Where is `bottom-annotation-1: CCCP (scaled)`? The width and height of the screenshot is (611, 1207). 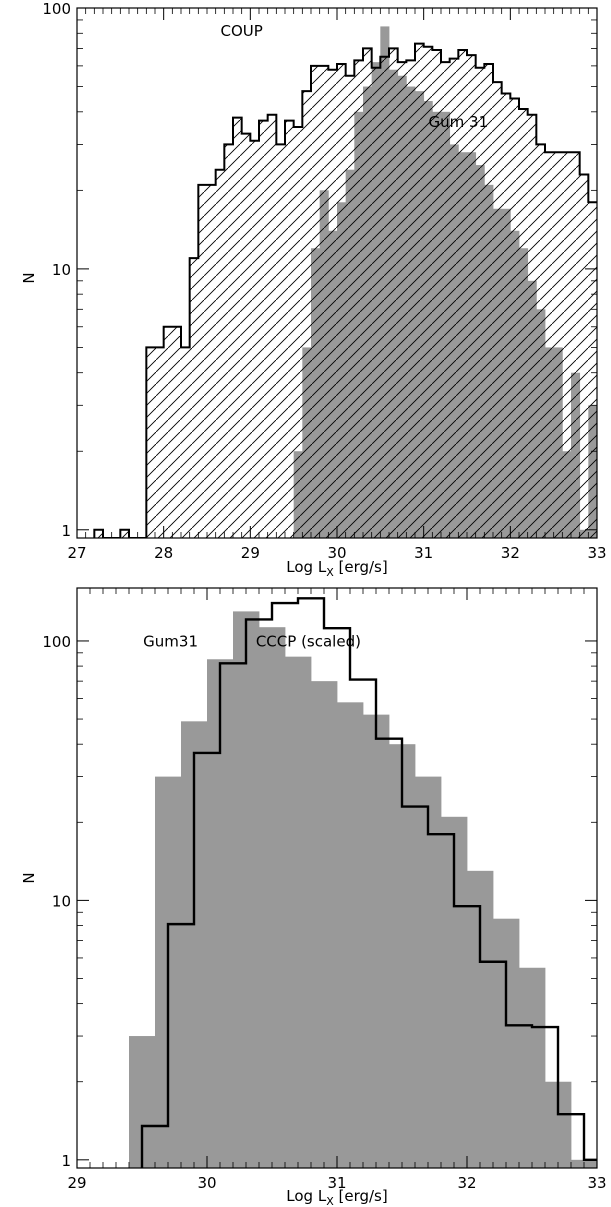 bottom-annotation-1: CCCP (scaled) is located at coordinates (308, 642).